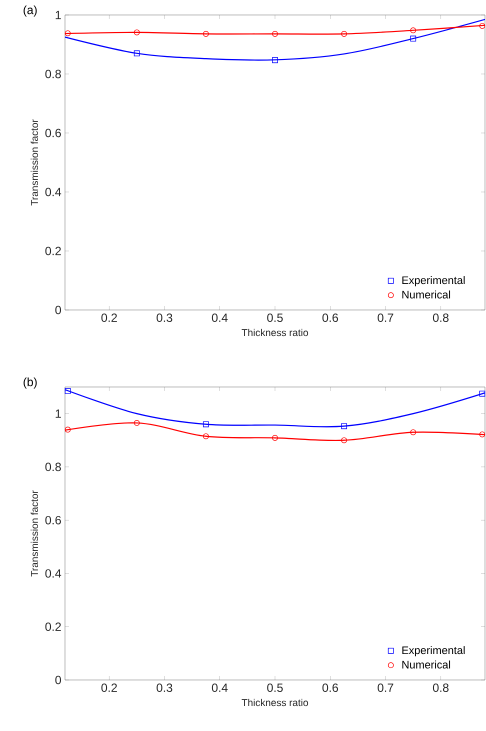 This screenshot has height=731, width=486. What do you see at coordinates (30, 11) in the screenshot?
I see `chart-title: (a)` at bounding box center [30, 11].